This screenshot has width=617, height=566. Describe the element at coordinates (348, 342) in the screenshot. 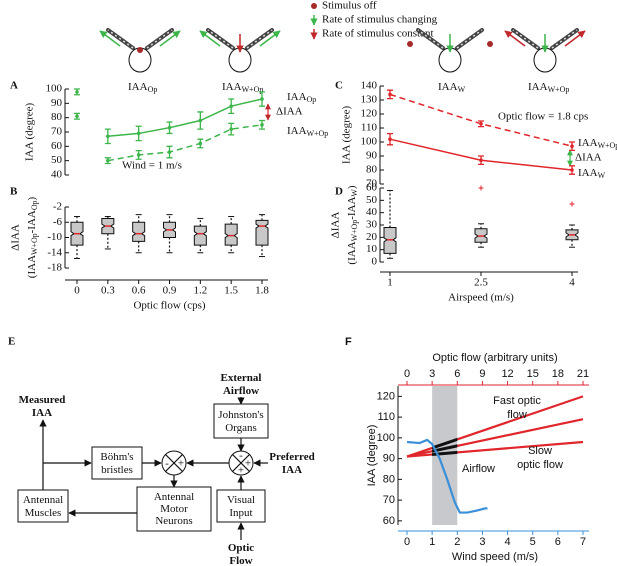

I see `panel-letter: F` at that location.